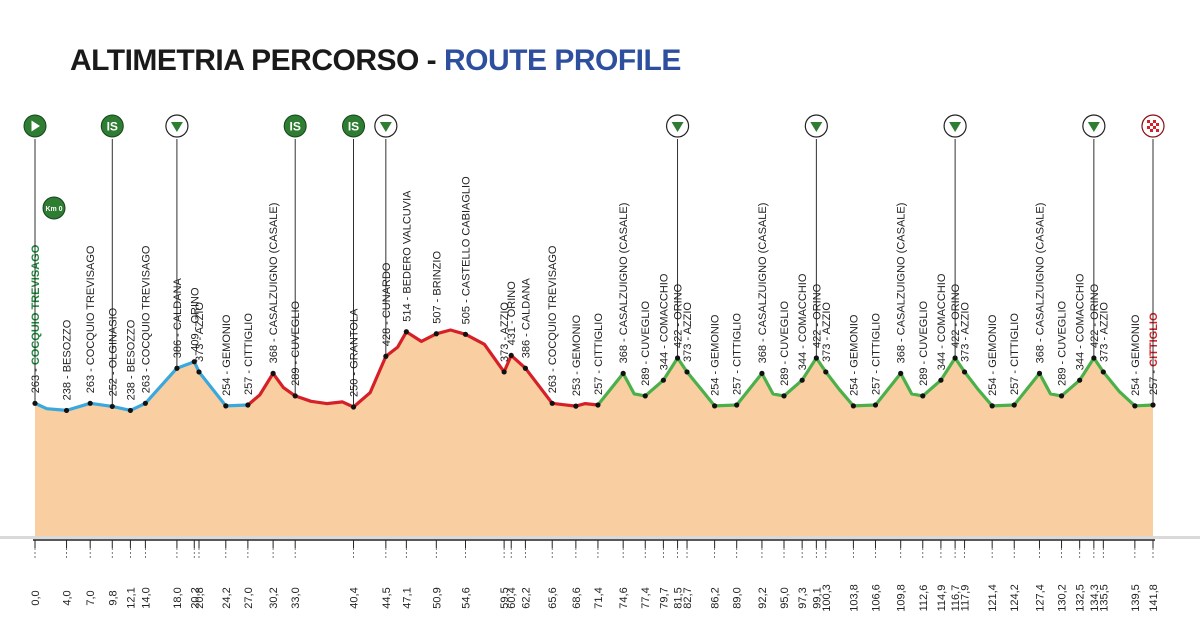  What do you see at coordinates (942, 307) in the screenshot?
I see `waypoint-name: COMACCHIO` at bounding box center [942, 307].